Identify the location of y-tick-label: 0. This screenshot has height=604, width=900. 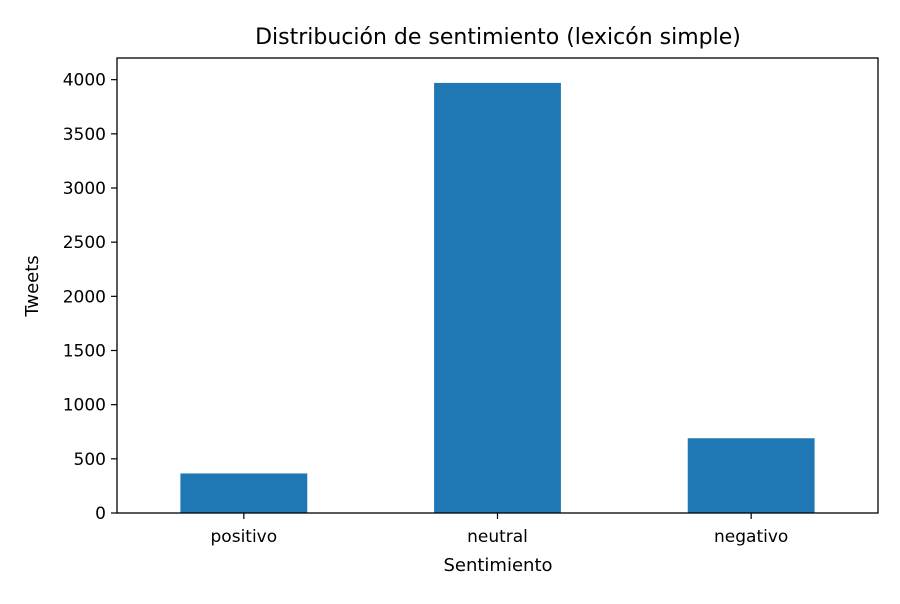
(100, 514).